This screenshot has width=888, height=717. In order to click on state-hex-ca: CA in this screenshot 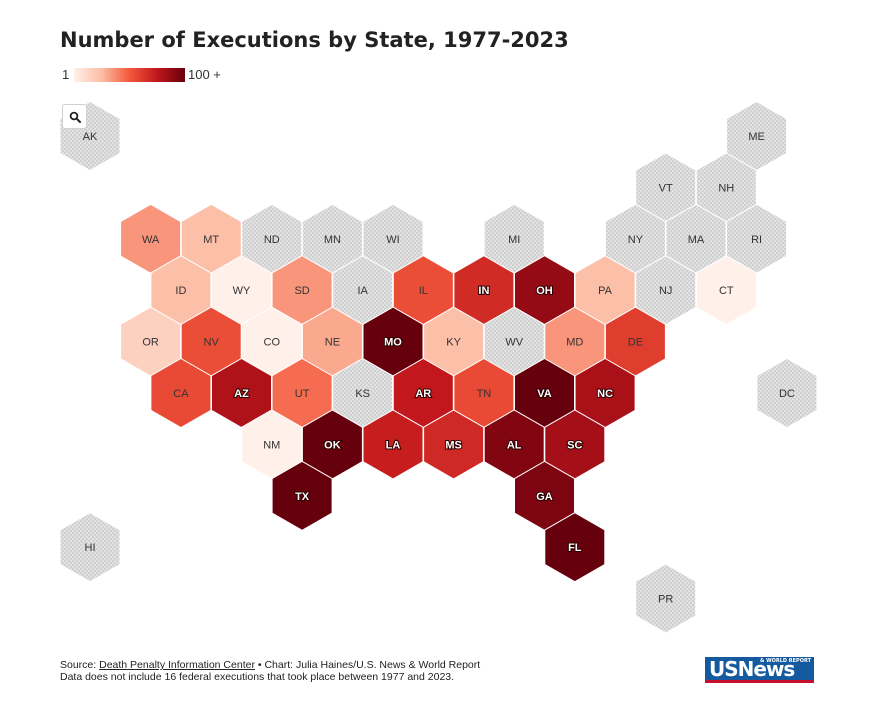, I will do `click(181, 393)`.